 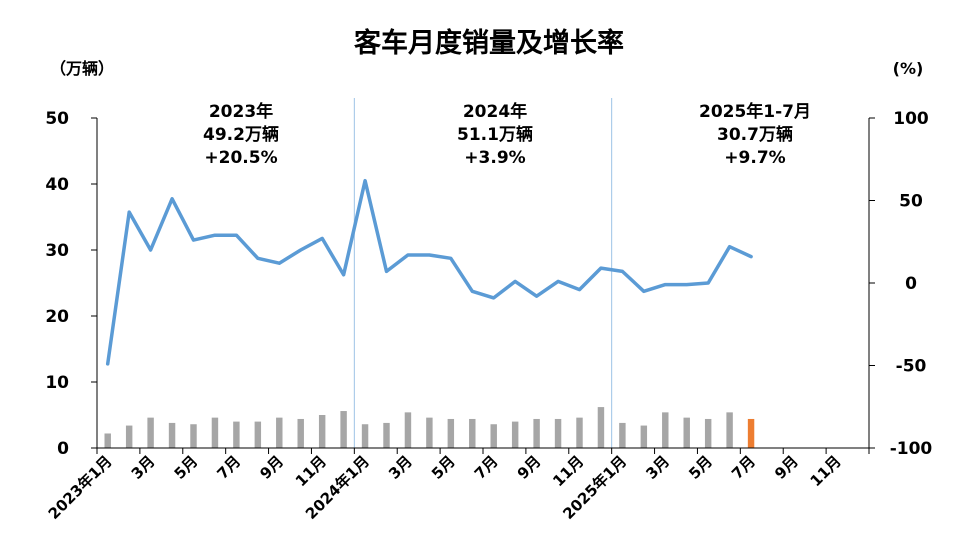 What do you see at coordinates (755, 134) in the screenshot?
I see `annotation-3-line-2: 30.7万辆` at bounding box center [755, 134].